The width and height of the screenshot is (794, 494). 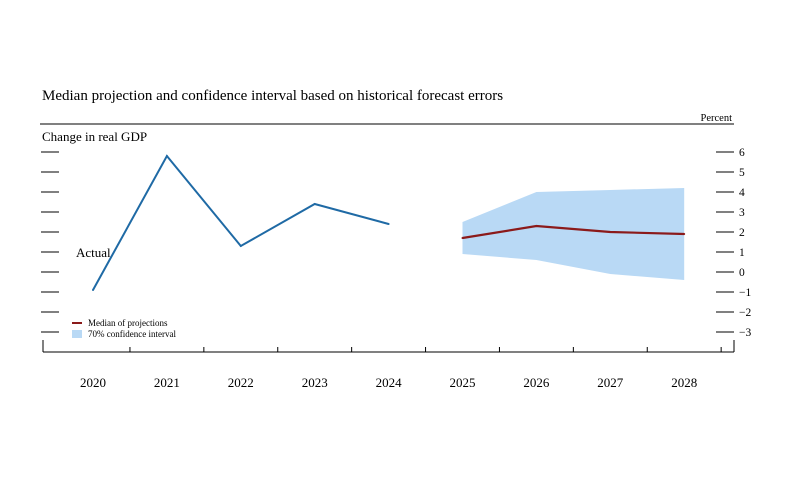 I want to click on x-tick-label: 2022, so click(x=241, y=382).